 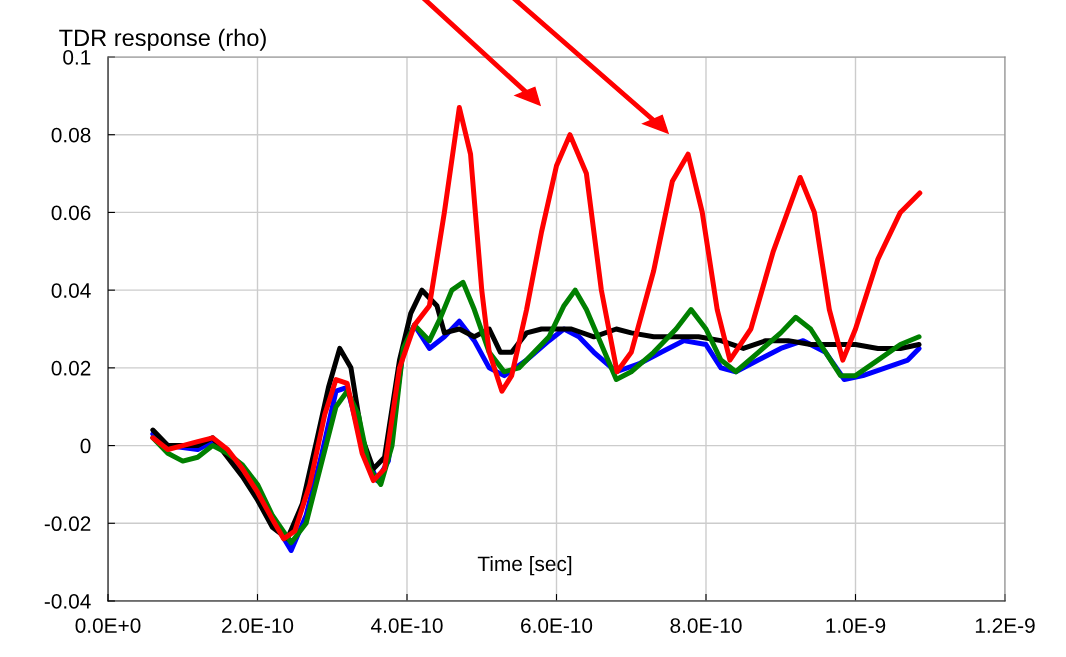 I want to click on y-tick-label: 0.02, so click(x=71, y=368).